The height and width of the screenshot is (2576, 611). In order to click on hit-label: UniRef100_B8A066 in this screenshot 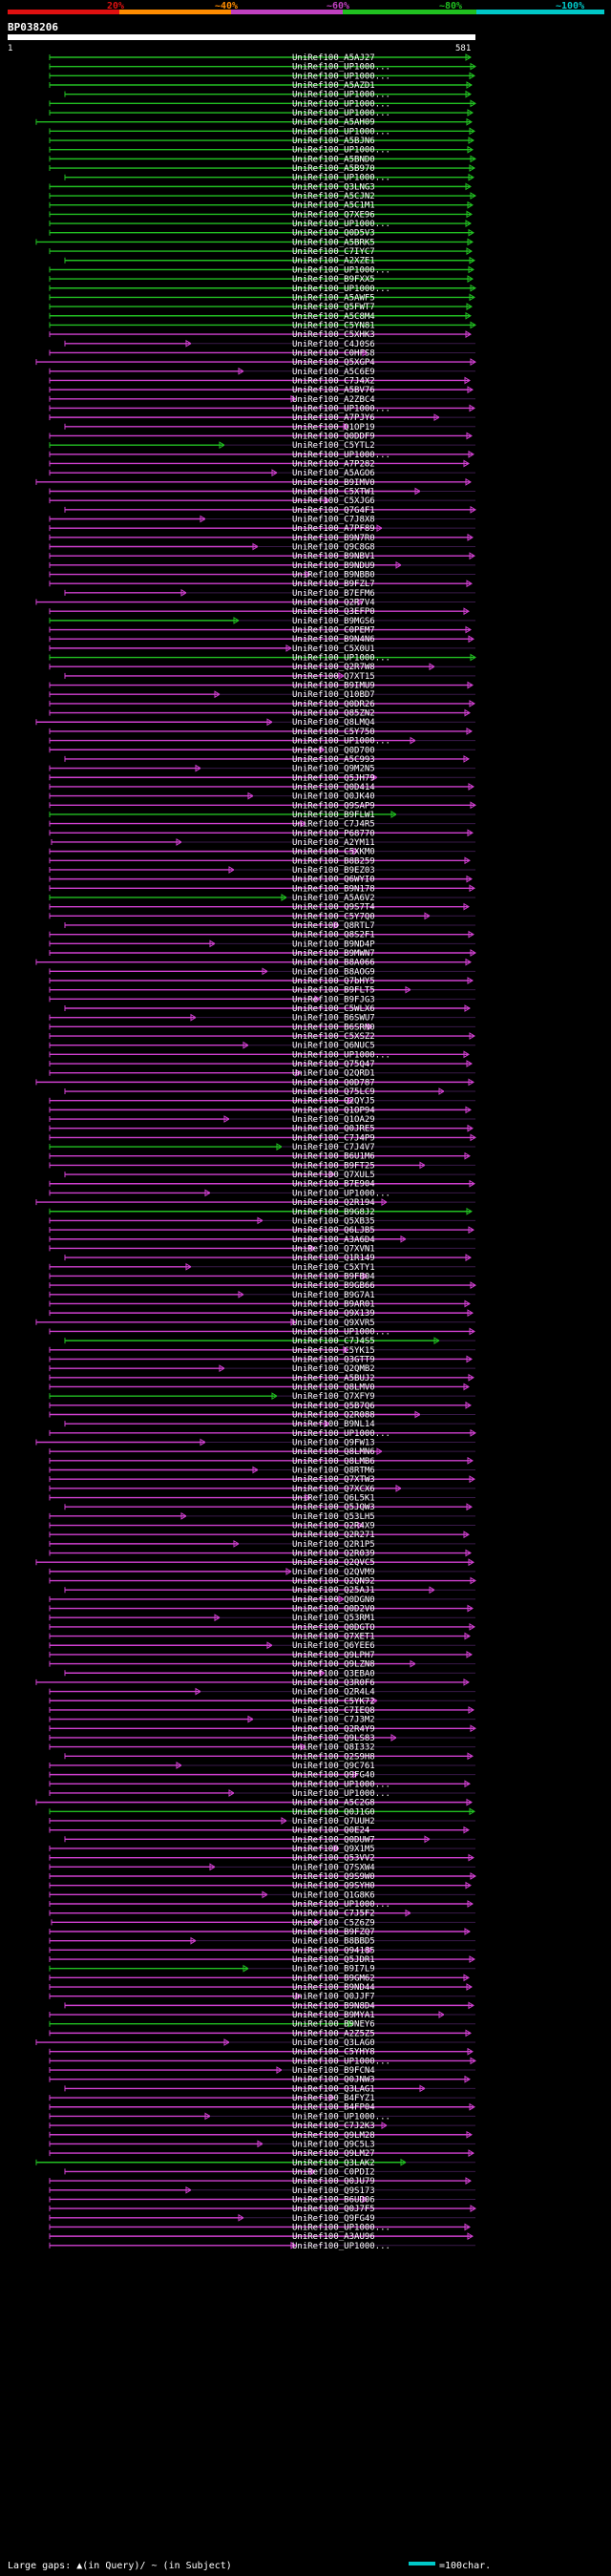, I will do `click(333, 963)`.